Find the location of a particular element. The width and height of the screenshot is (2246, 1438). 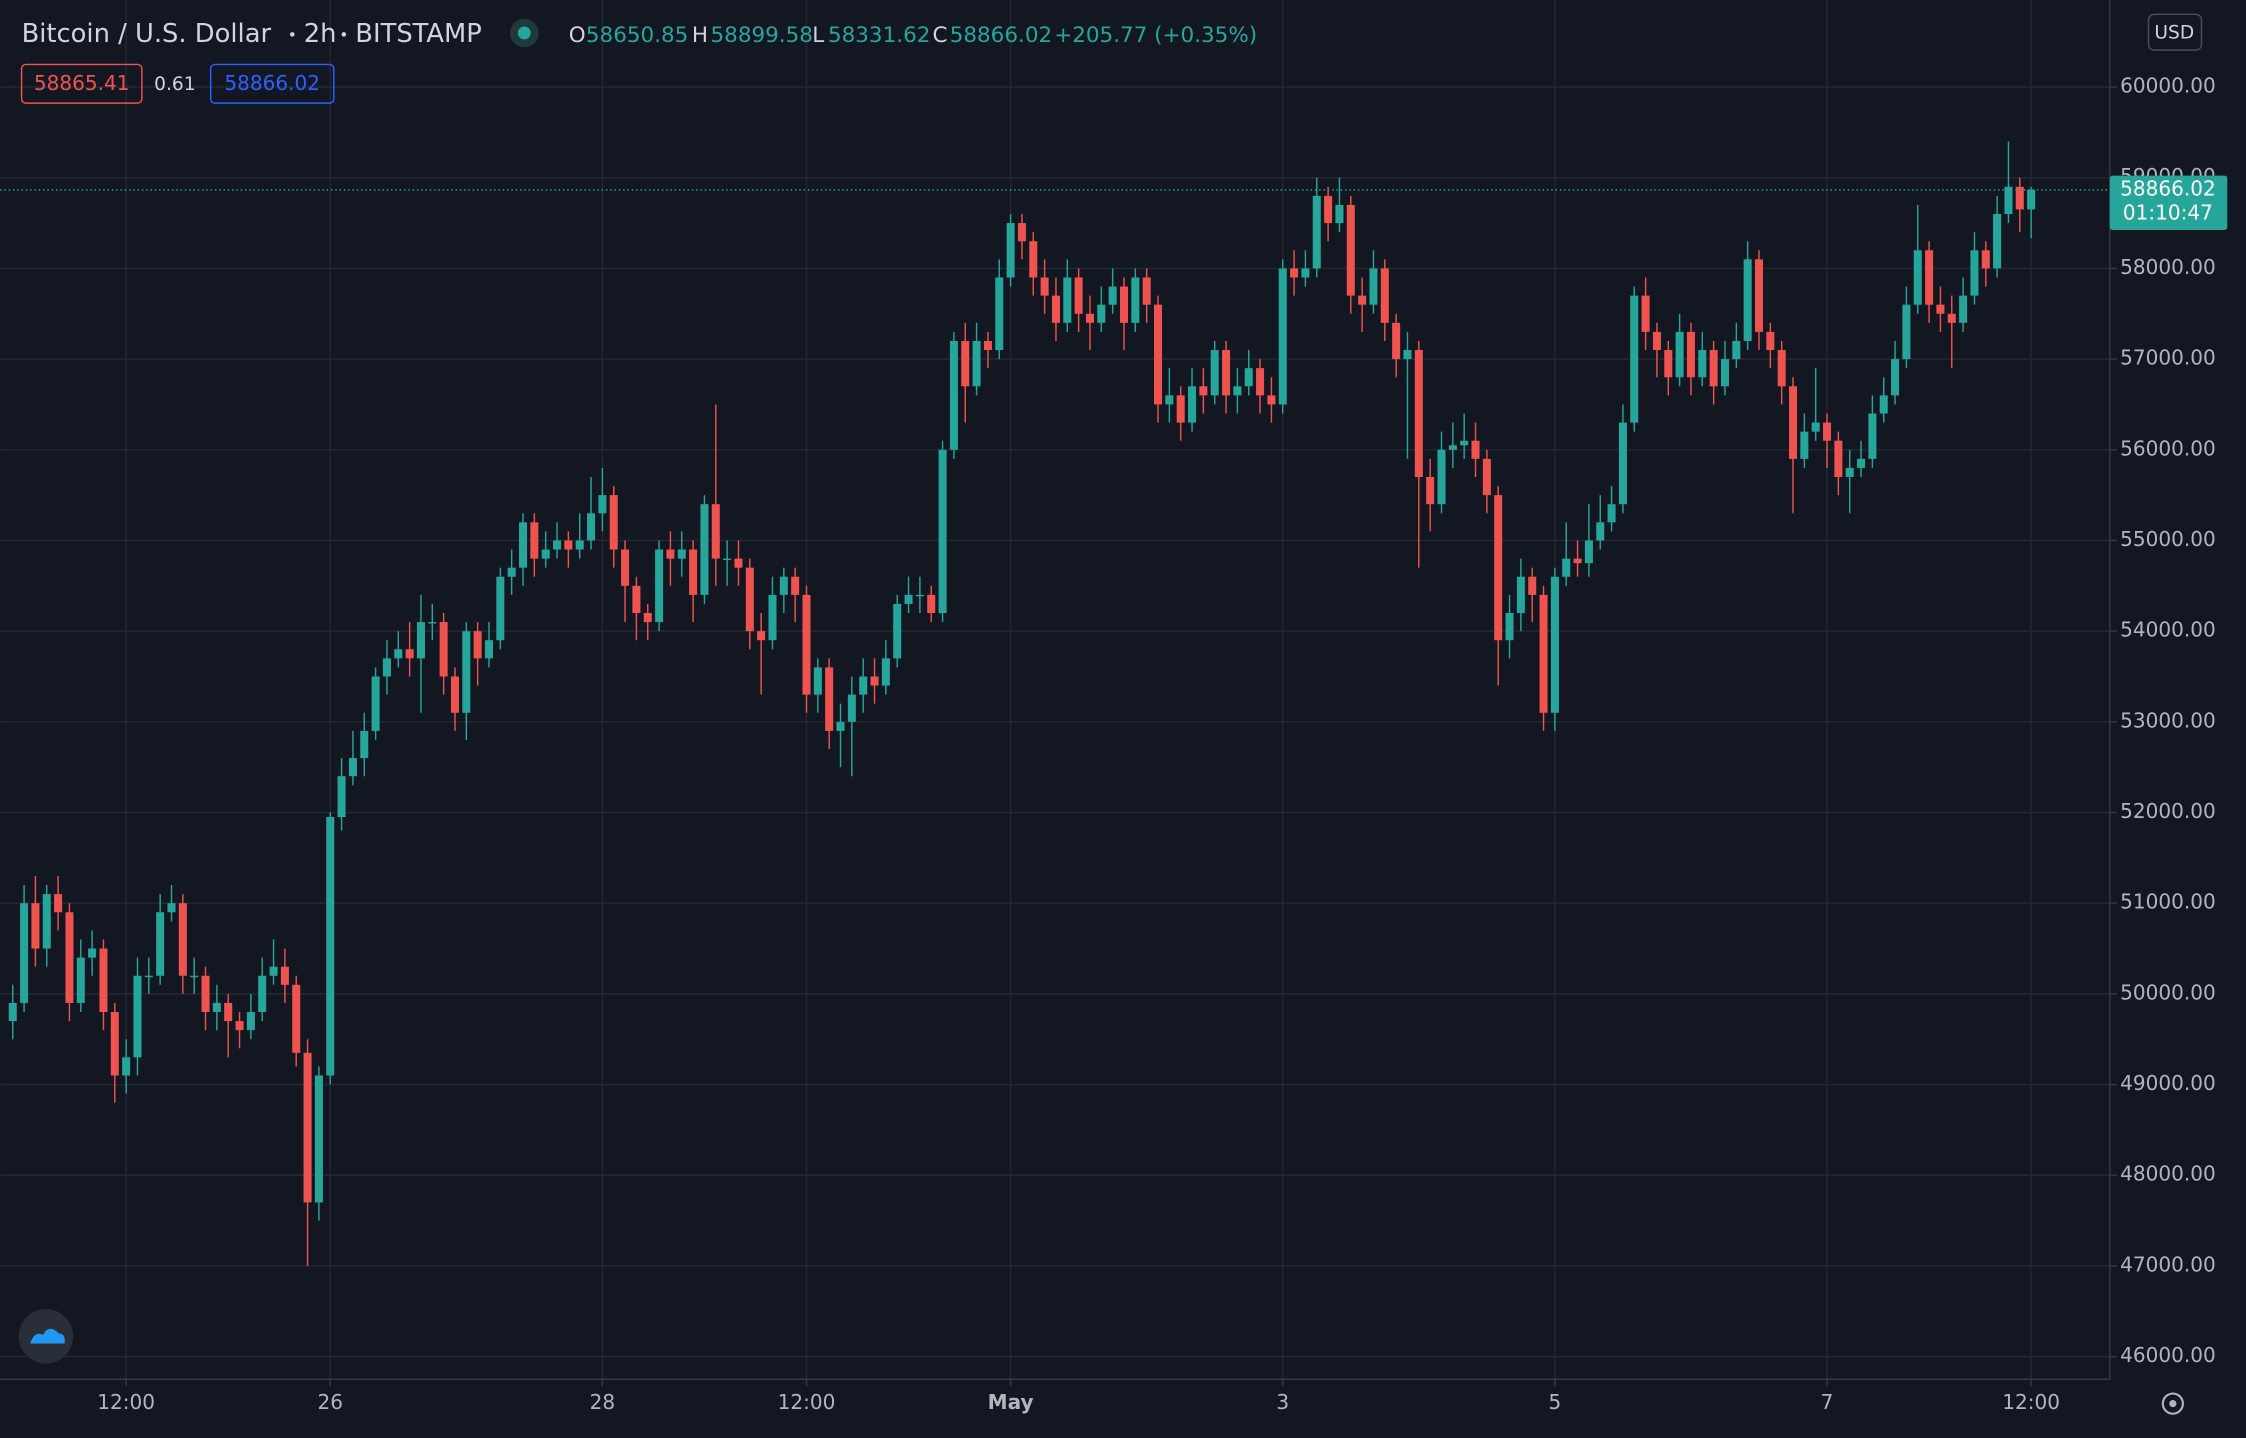

buy-box is located at coordinates (272, 83).